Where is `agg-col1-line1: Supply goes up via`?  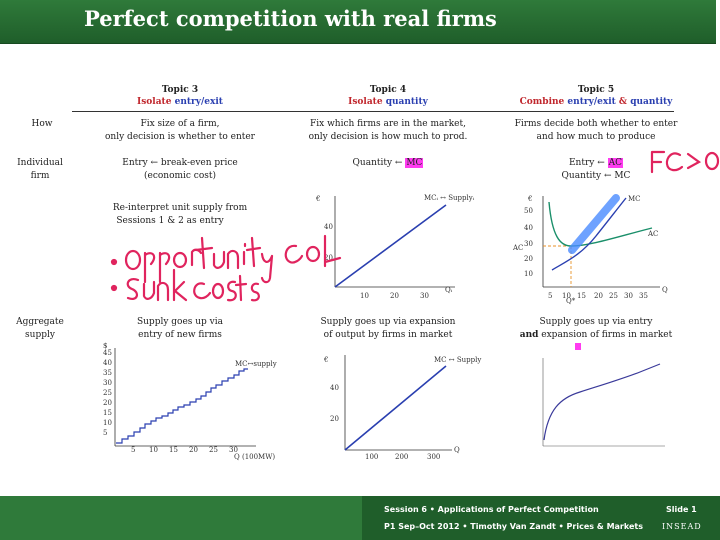 agg-col1-line1: Supply goes up via is located at coordinates (180, 322).